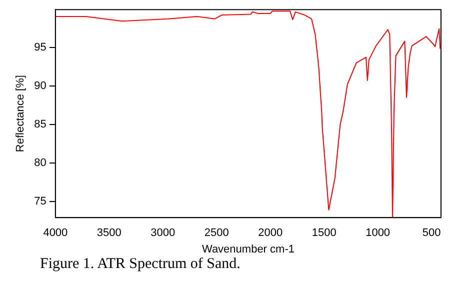 Image resolution: width=453 pixels, height=303 pixels. What do you see at coordinates (40, 86) in the screenshot?
I see `y-tick-label: 90` at bounding box center [40, 86].